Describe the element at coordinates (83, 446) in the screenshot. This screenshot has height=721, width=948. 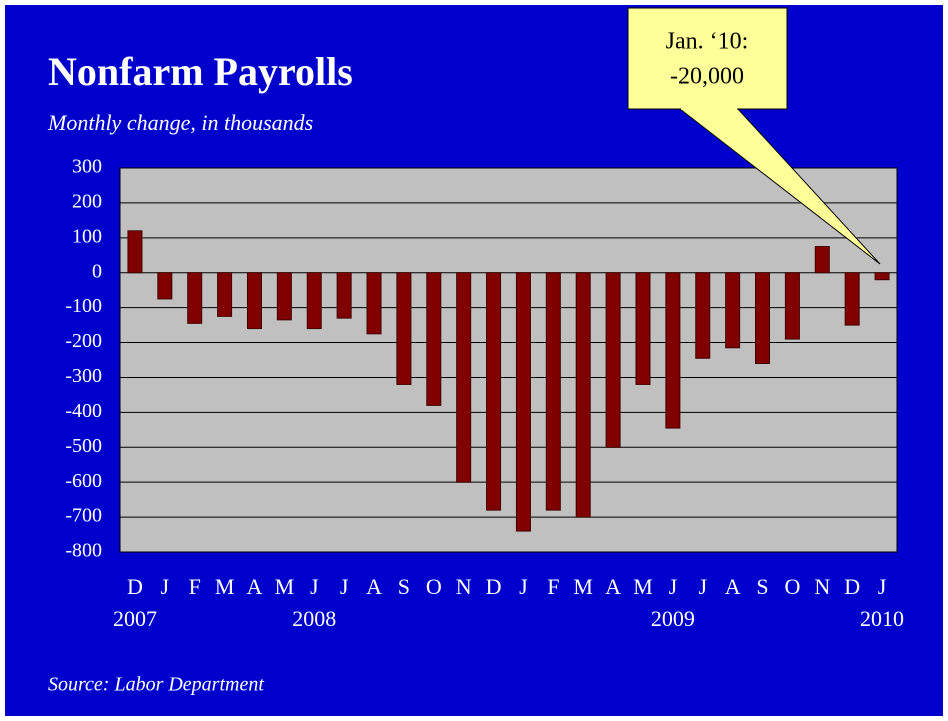
I see `y-tick-label: -500` at that location.